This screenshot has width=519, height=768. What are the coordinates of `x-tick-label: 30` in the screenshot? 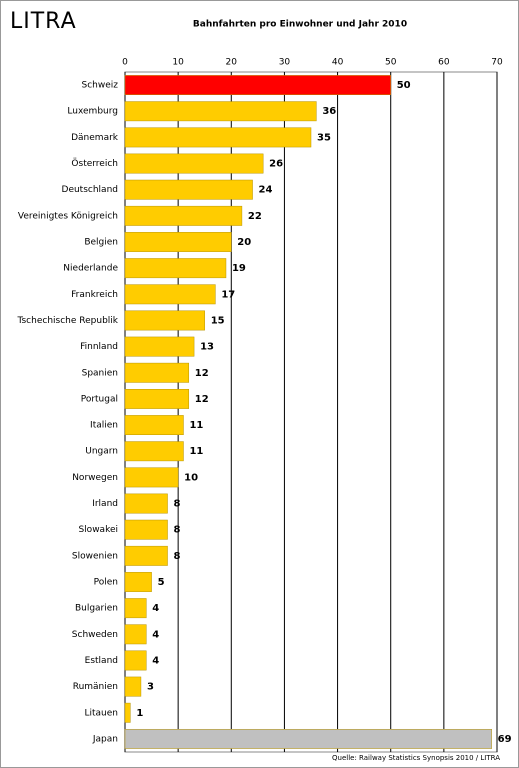 It's located at (285, 63).